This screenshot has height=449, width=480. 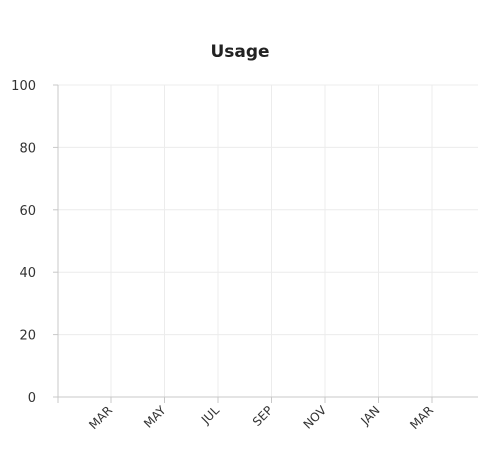 I want to click on chart-title: Usage, so click(x=240, y=52).